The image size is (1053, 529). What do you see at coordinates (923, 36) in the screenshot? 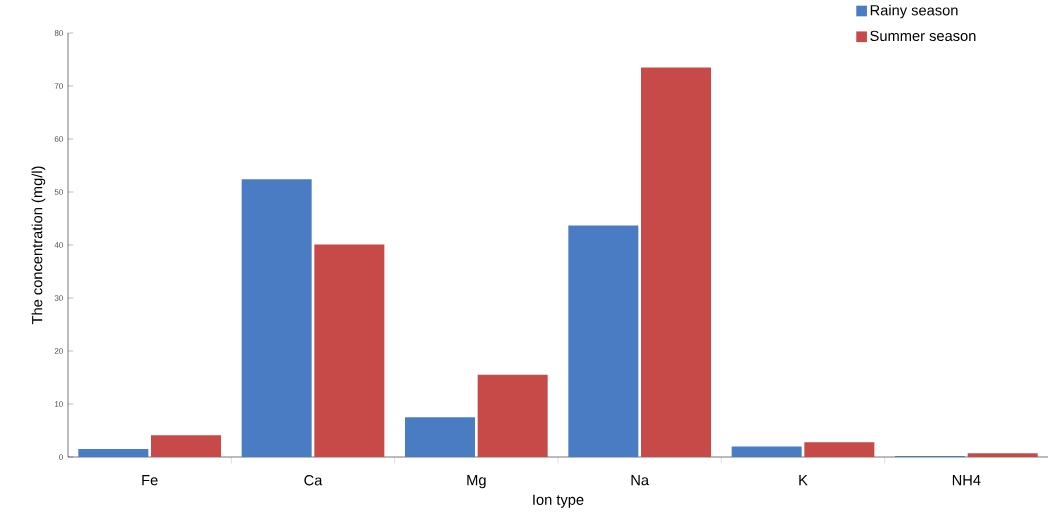
I see `legend-label: Summer season` at bounding box center [923, 36].